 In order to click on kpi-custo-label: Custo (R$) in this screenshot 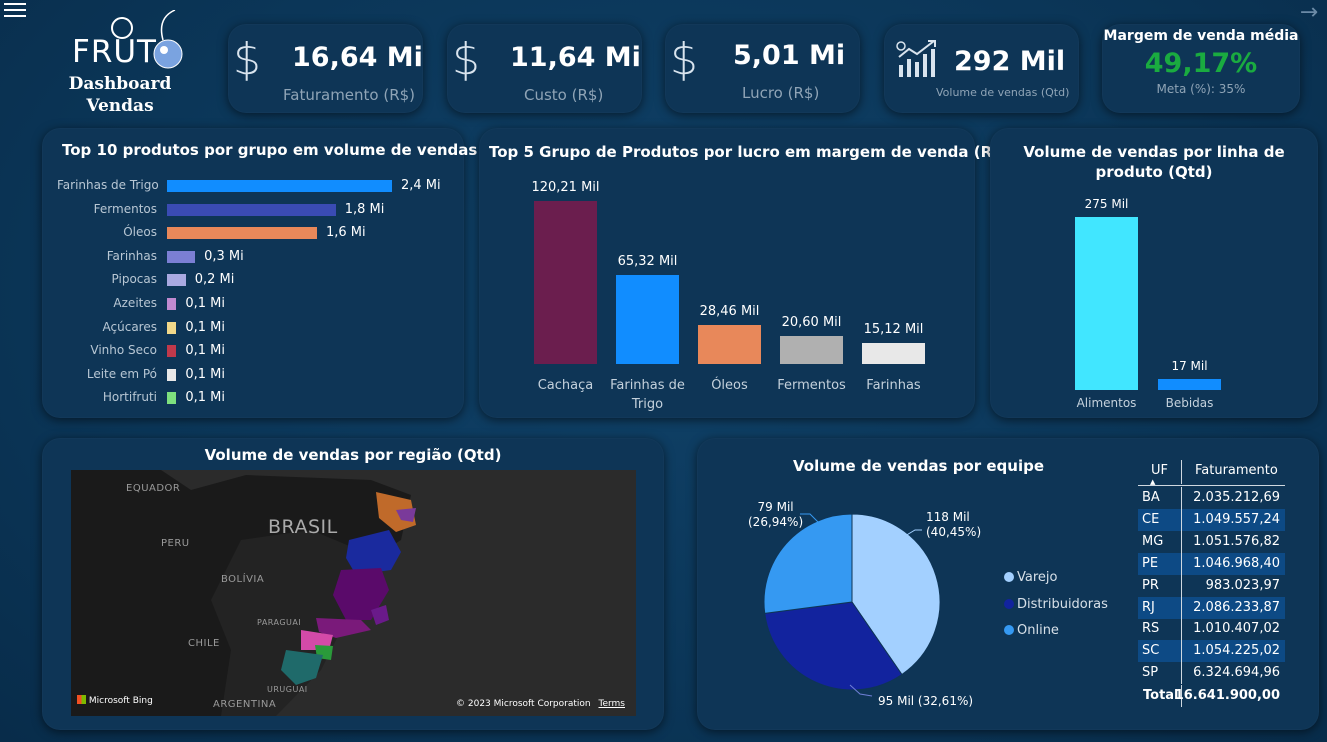, I will do `click(564, 95)`.